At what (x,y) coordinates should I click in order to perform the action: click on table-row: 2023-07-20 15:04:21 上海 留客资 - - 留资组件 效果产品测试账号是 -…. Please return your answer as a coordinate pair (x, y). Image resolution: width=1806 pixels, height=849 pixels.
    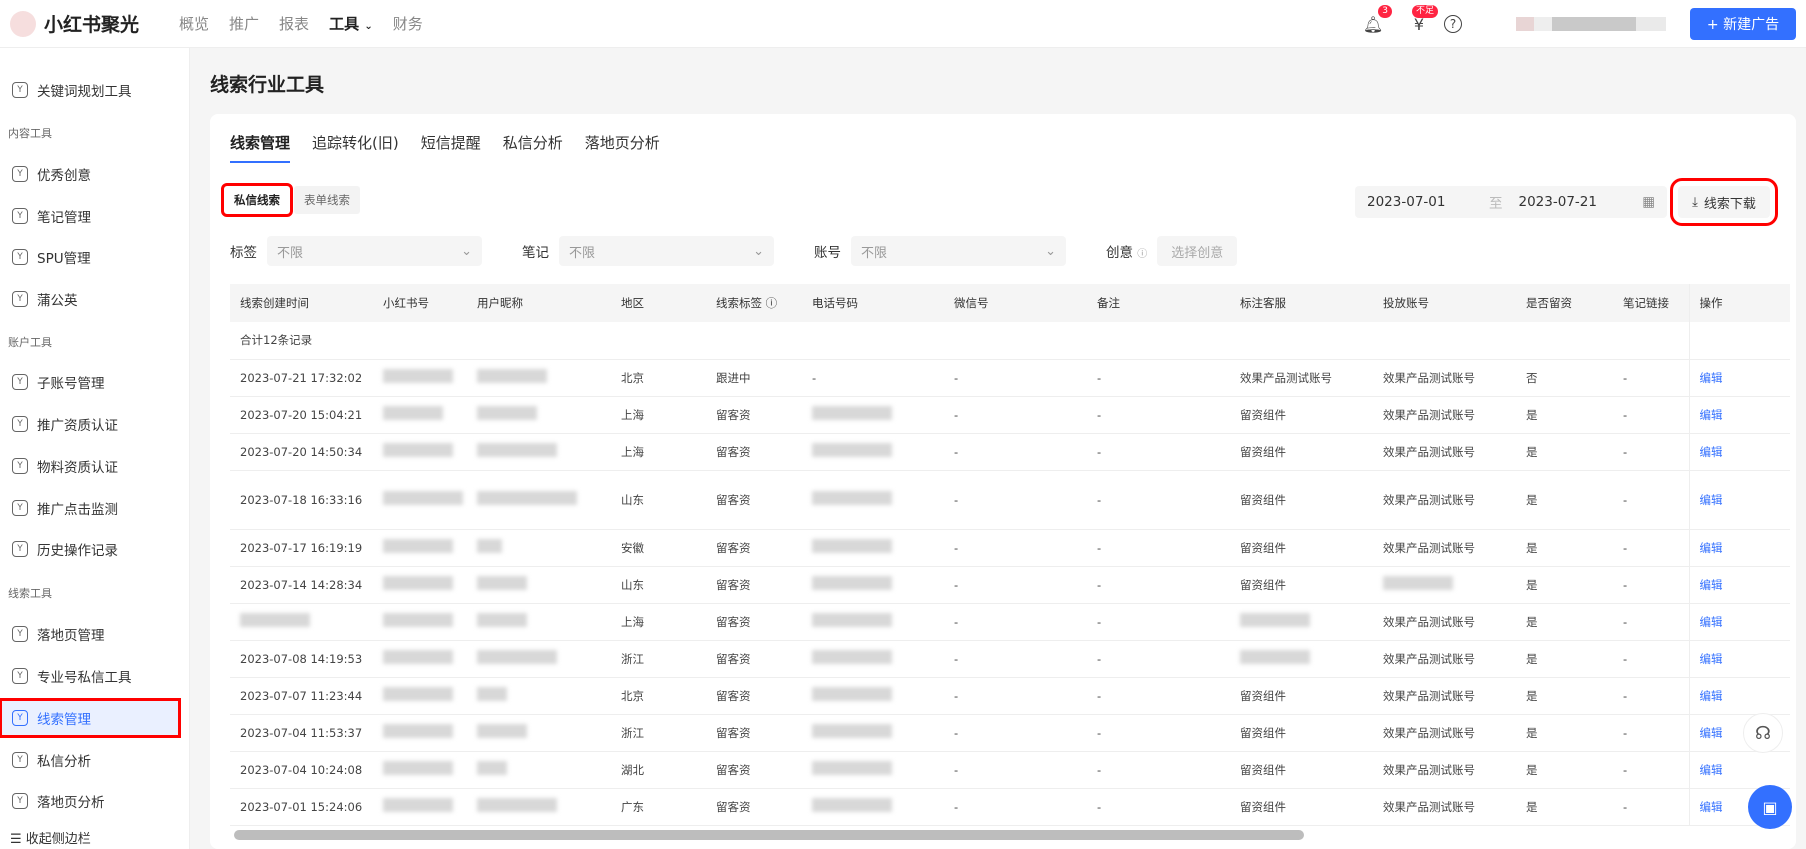
    Looking at the image, I should click on (1010, 415).